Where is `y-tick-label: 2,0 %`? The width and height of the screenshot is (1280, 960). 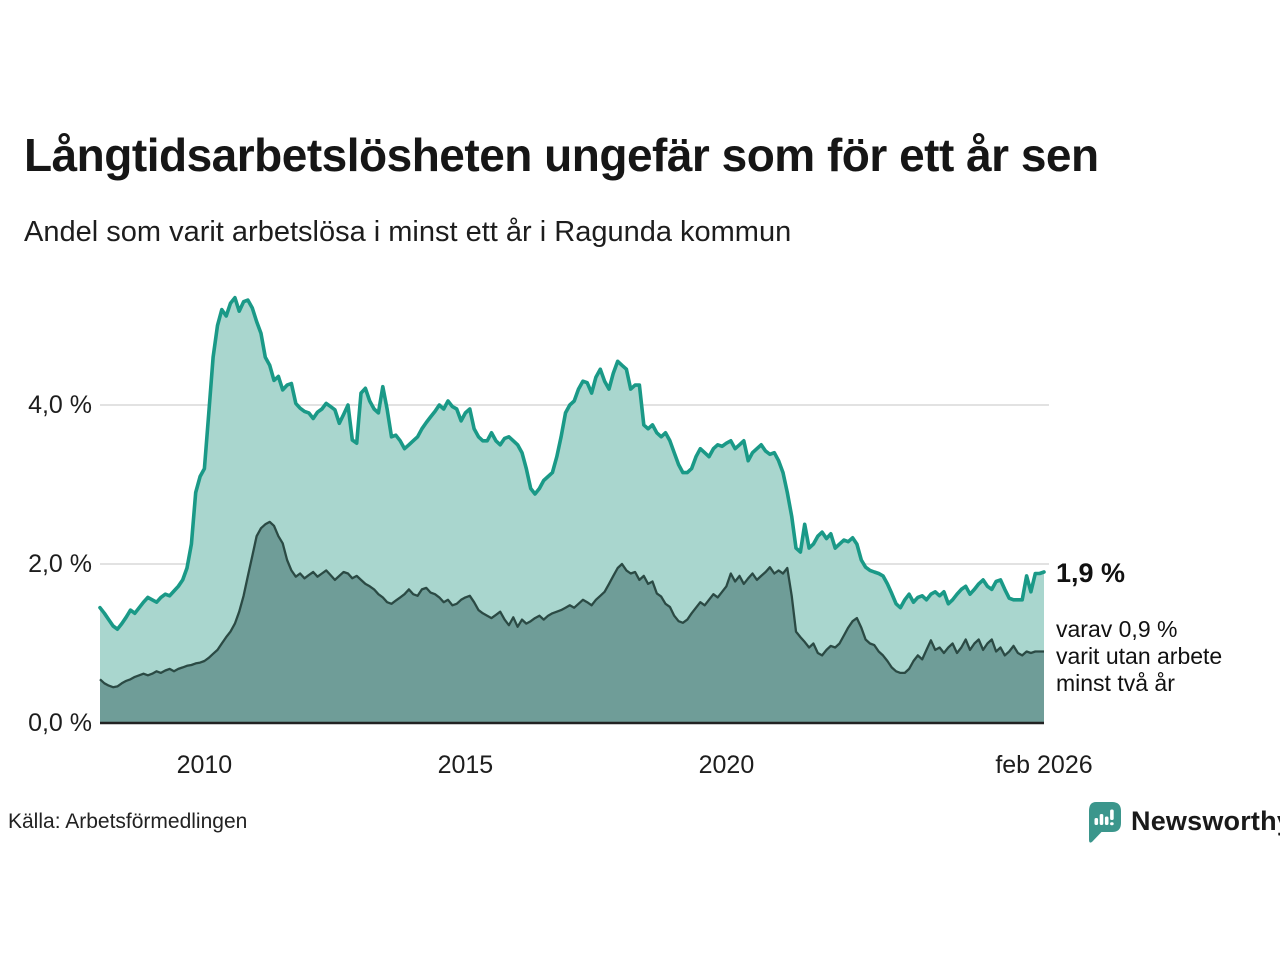 y-tick-label: 2,0 % is located at coordinates (60, 564).